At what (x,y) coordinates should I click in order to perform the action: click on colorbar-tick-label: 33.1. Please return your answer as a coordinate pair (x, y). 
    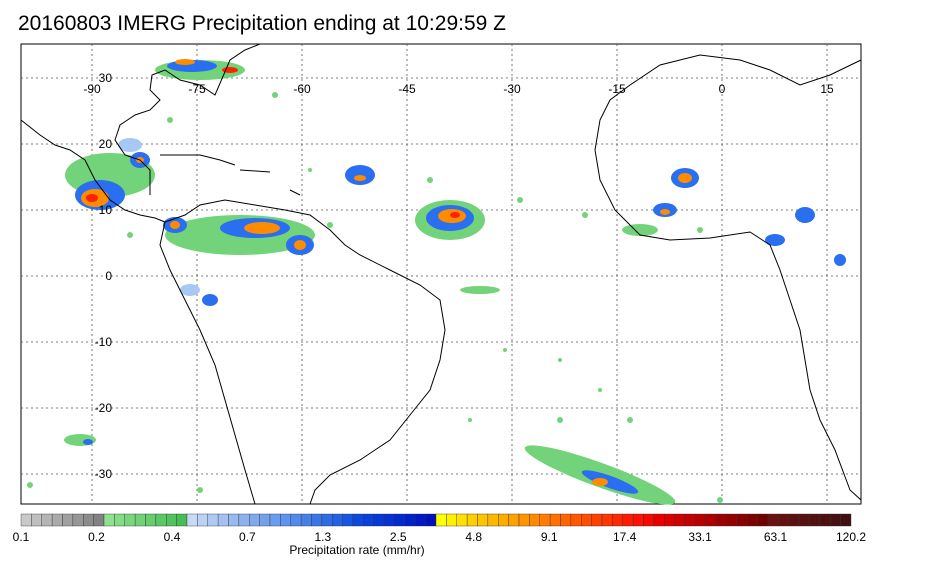
    Looking at the image, I should click on (700, 537).